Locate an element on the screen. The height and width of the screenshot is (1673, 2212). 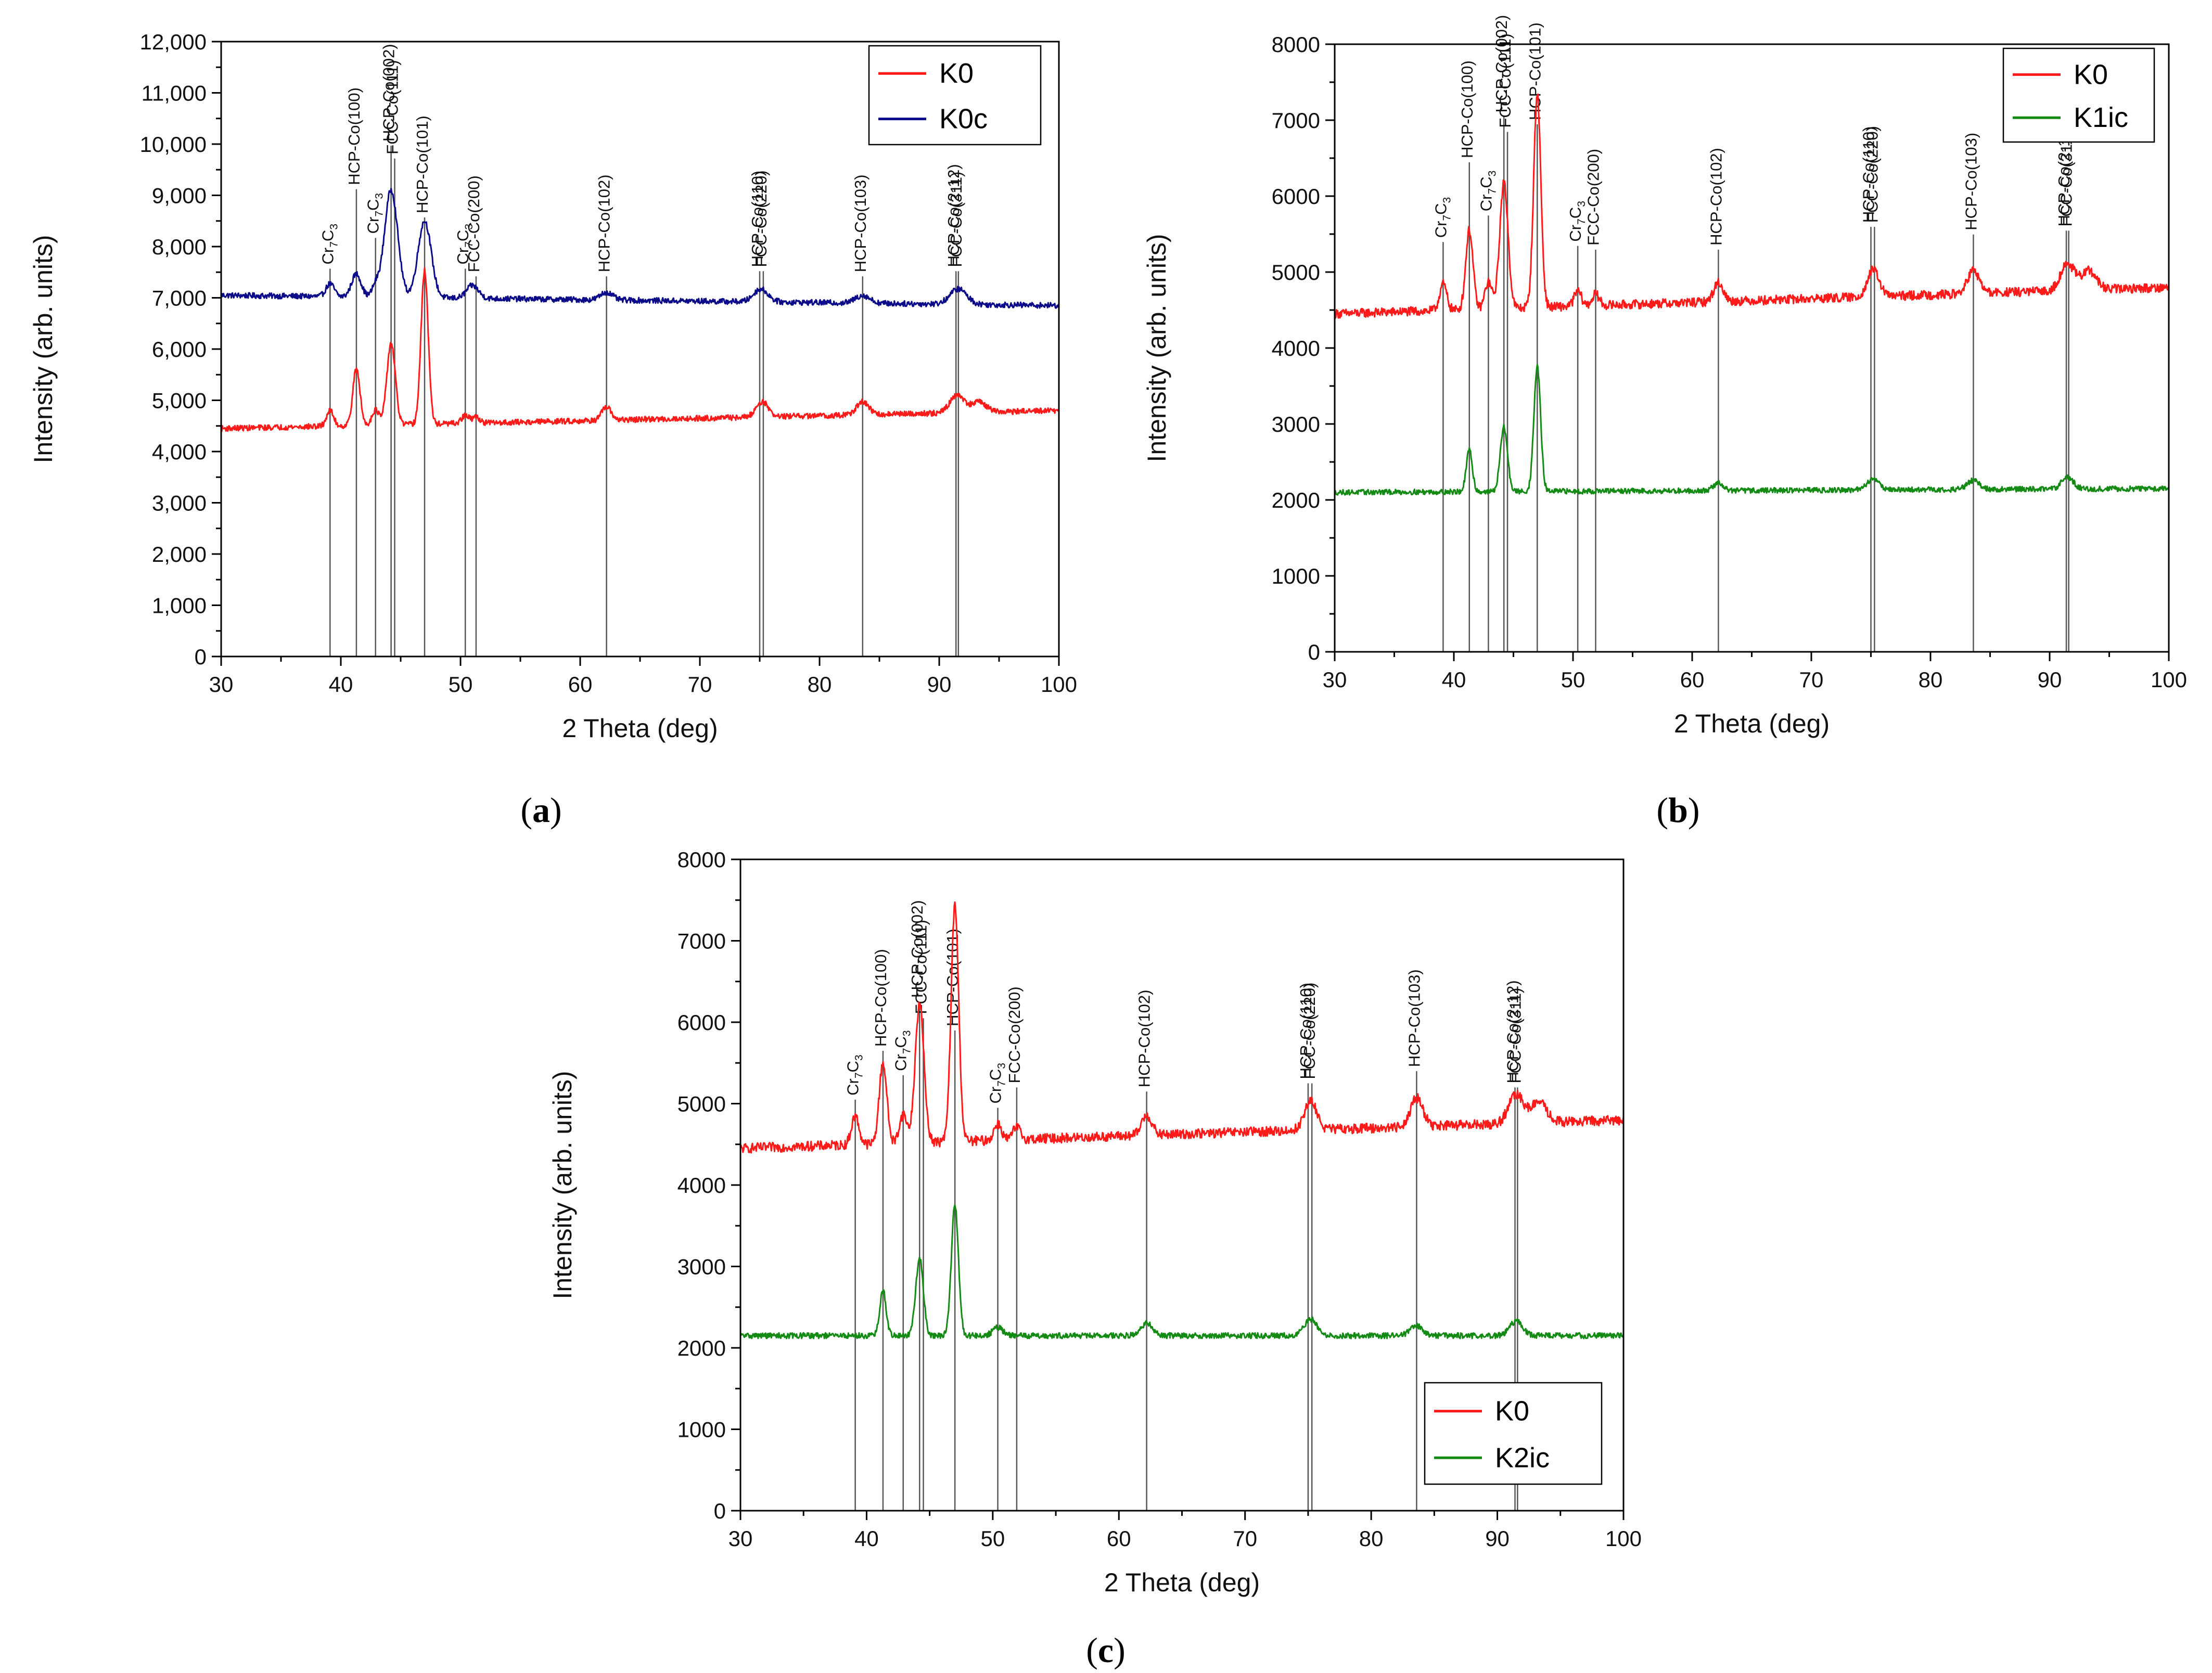
y-tick-label: 7,000 is located at coordinates (179, 299).